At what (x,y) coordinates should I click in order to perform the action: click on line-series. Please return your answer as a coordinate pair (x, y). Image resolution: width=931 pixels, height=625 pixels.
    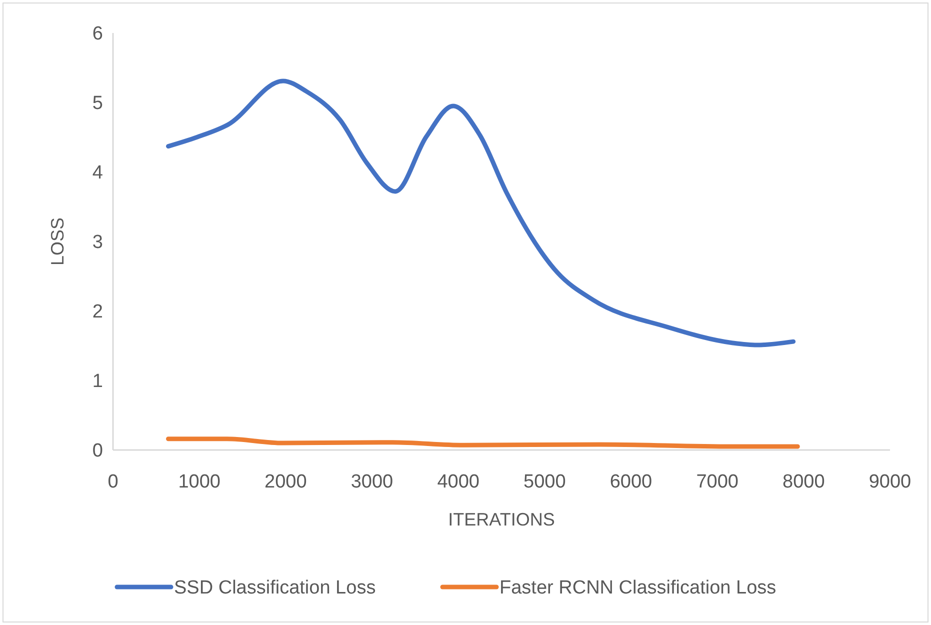
    Looking at the image, I should click on (483, 442).